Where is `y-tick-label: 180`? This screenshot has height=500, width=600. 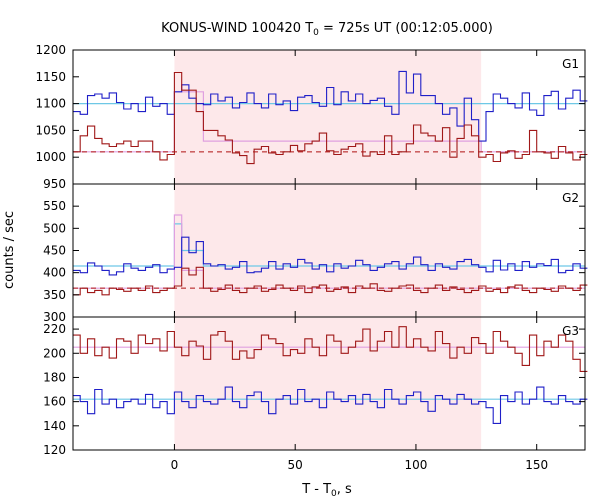
y-tick-label: 180 is located at coordinates (54, 377).